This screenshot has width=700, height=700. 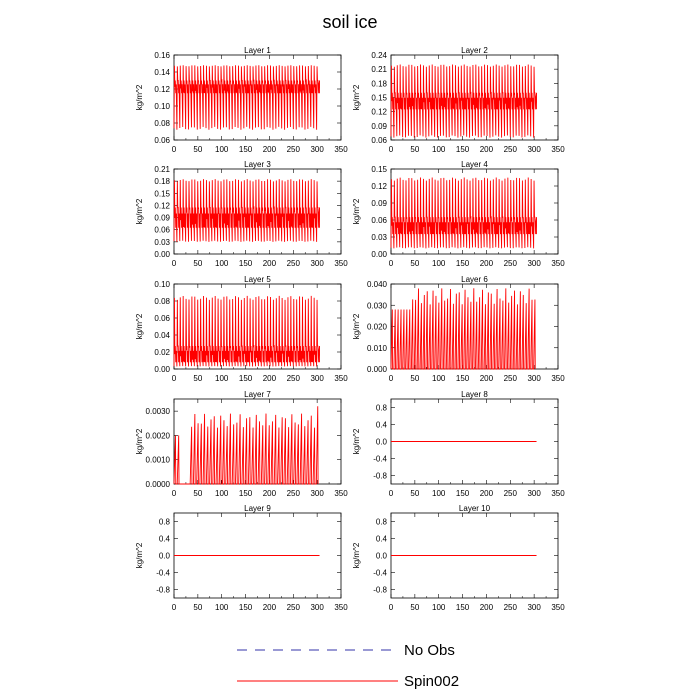 What do you see at coordinates (162, 55) in the screenshot?
I see `y-tick-label: 0.16` at bounding box center [162, 55].